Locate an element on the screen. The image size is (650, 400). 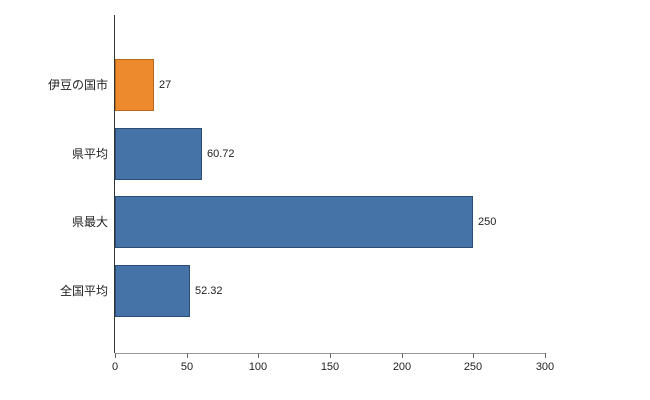
category-label: 県平均 is located at coordinates (89, 153).